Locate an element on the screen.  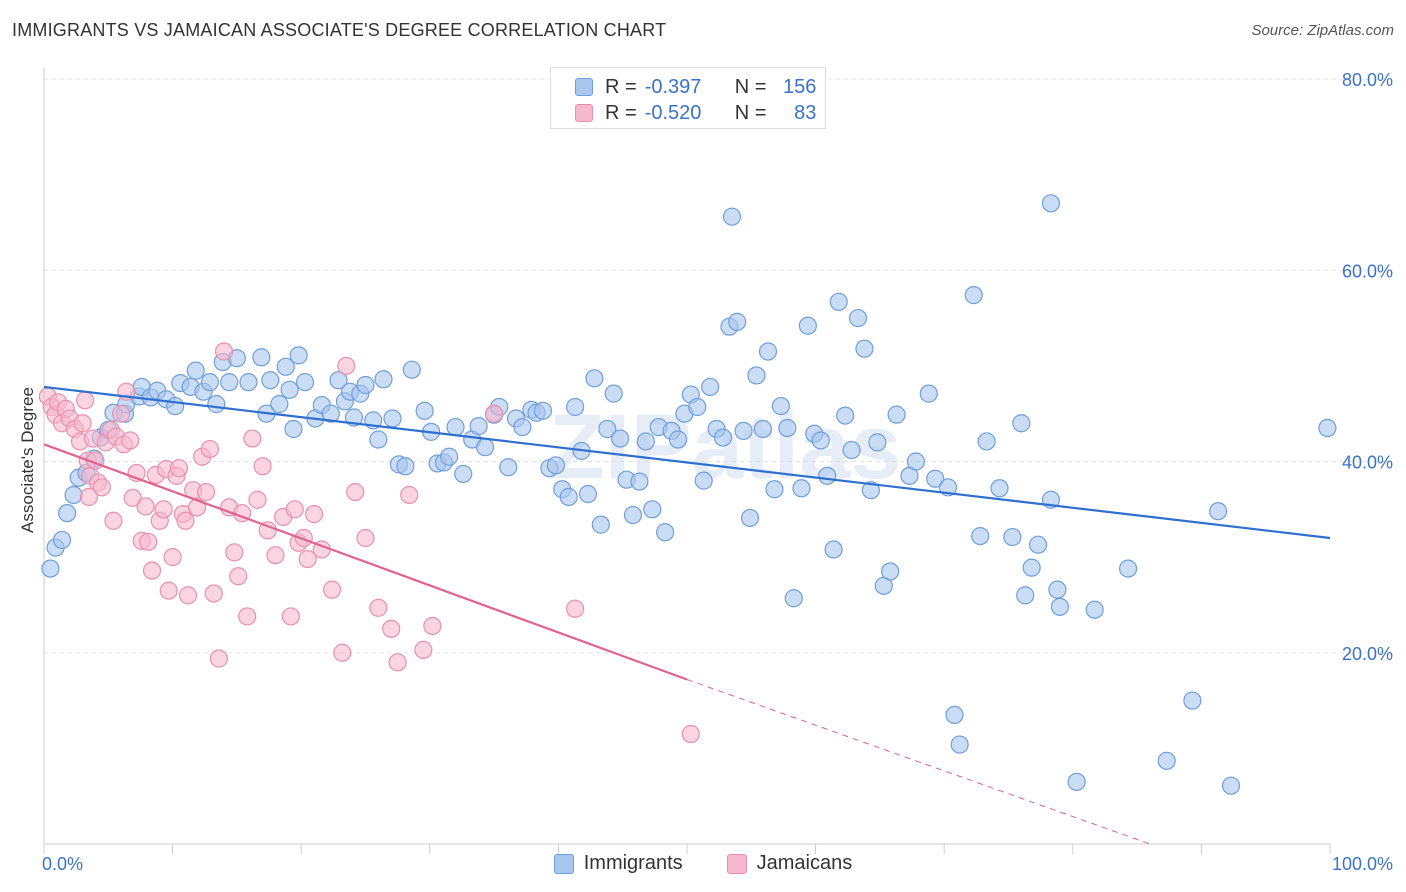
source-credit: Source: ZipAtlas.com is located at coordinates (1322, 30).